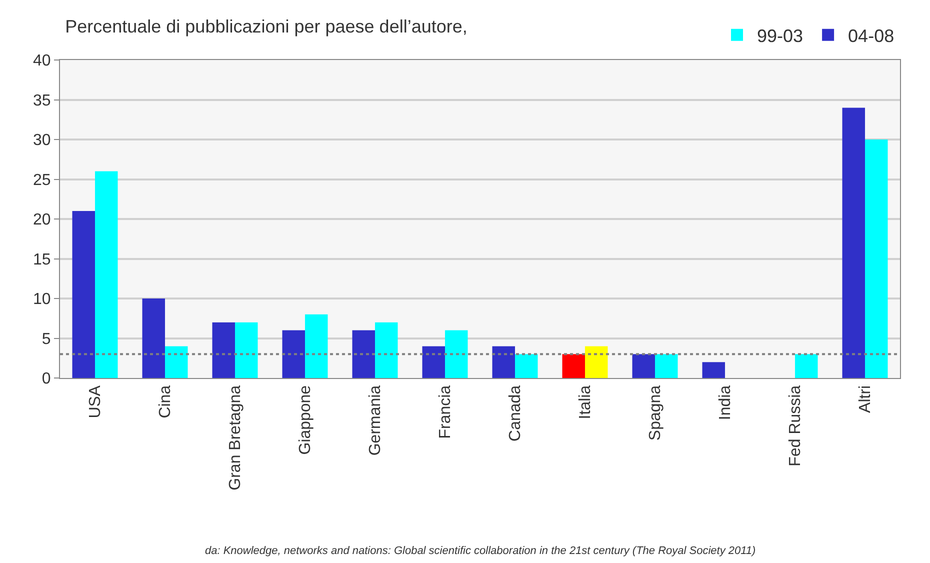 The height and width of the screenshot is (563, 930). What do you see at coordinates (42, 220) in the screenshot?
I see `y-tick-label: 20` at bounding box center [42, 220].